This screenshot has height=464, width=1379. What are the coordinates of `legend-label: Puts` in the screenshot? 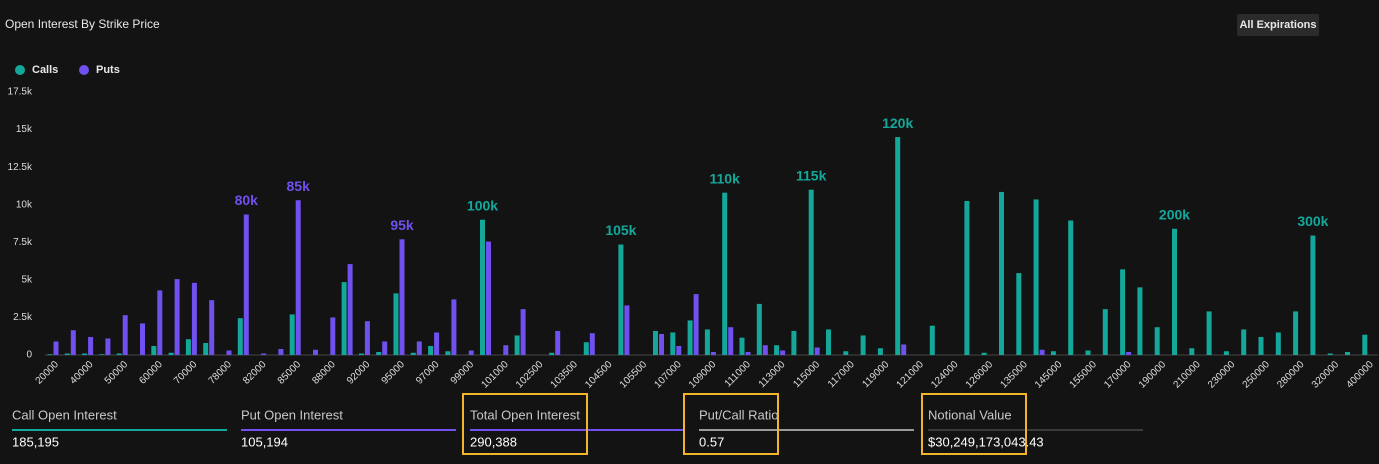 It's located at (108, 70).